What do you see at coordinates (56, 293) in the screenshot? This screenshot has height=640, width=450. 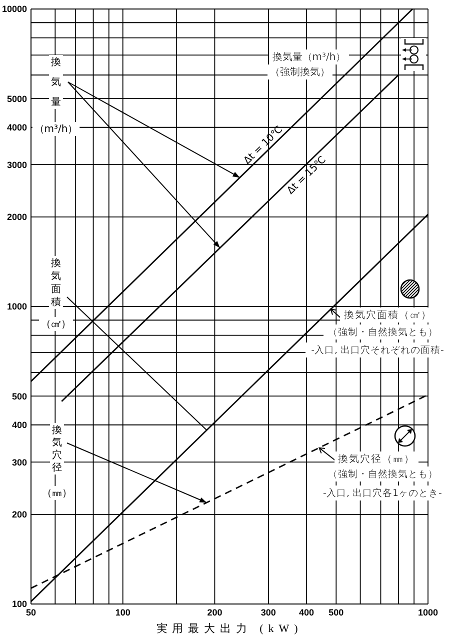 I see `annotation: 換気面積（㎠）` at bounding box center [56, 293].